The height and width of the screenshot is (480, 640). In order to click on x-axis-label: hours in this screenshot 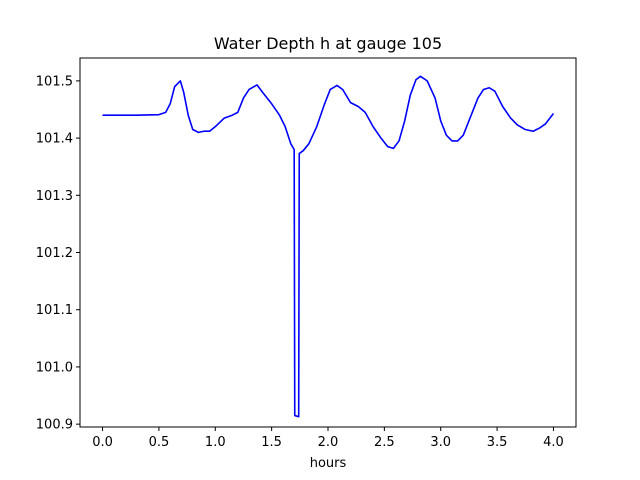, I will do `click(328, 463)`.